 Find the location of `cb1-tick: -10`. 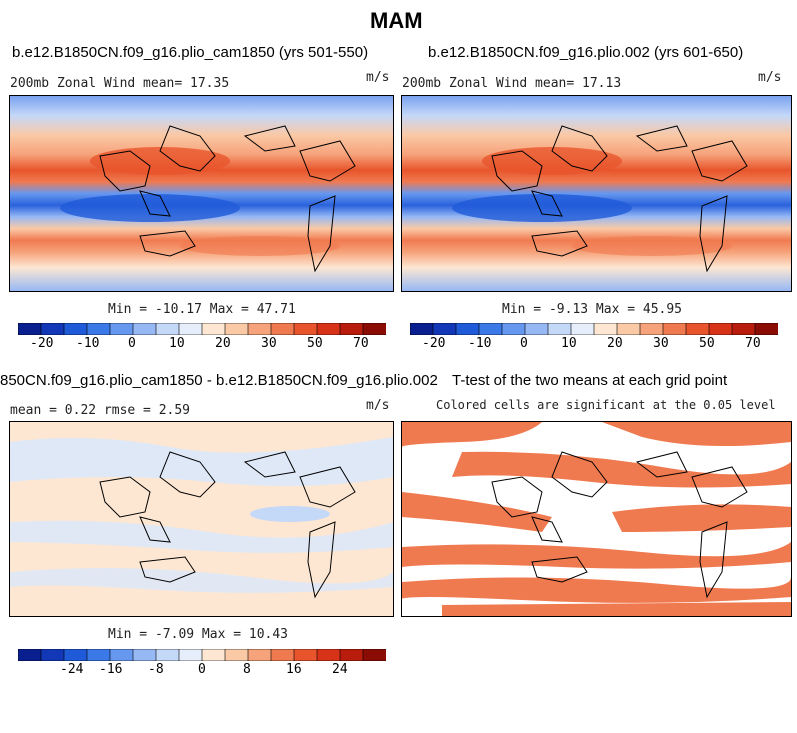

cb1-tick: -10 is located at coordinates (88, 343).